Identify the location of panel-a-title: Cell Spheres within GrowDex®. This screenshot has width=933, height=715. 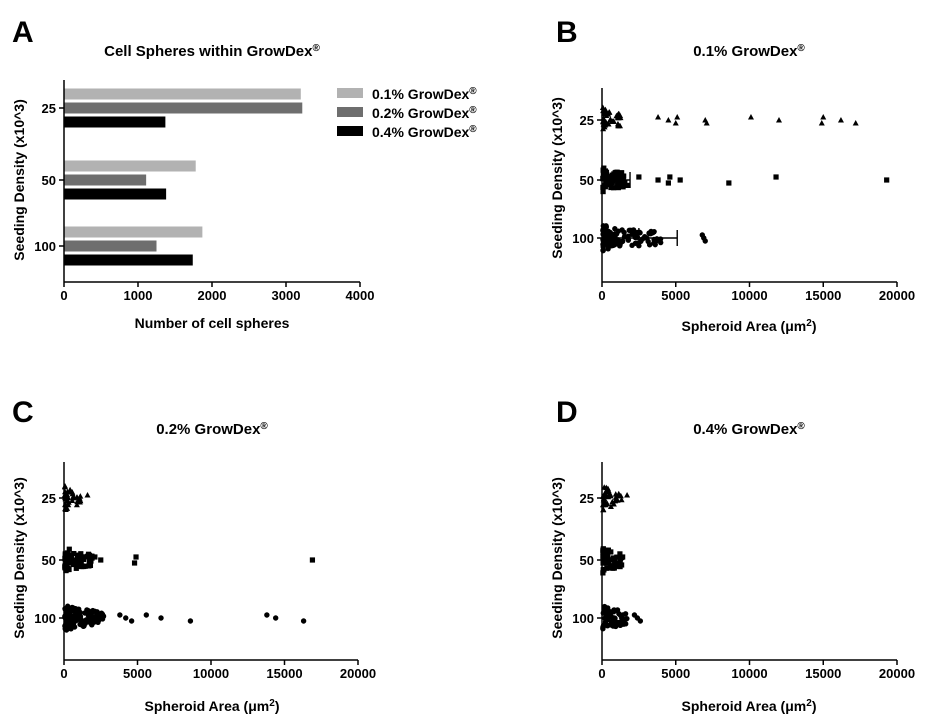
(212, 52).